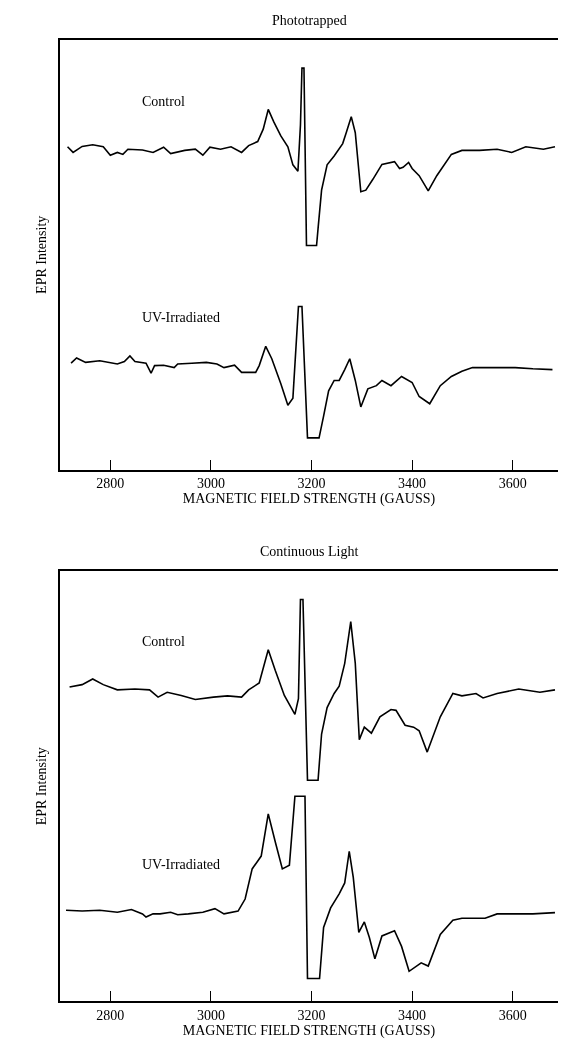  What do you see at coordinates (309, 551) in the screenshot?
I see `chart-title: Continuous Light` at bounding box center [309, 551].